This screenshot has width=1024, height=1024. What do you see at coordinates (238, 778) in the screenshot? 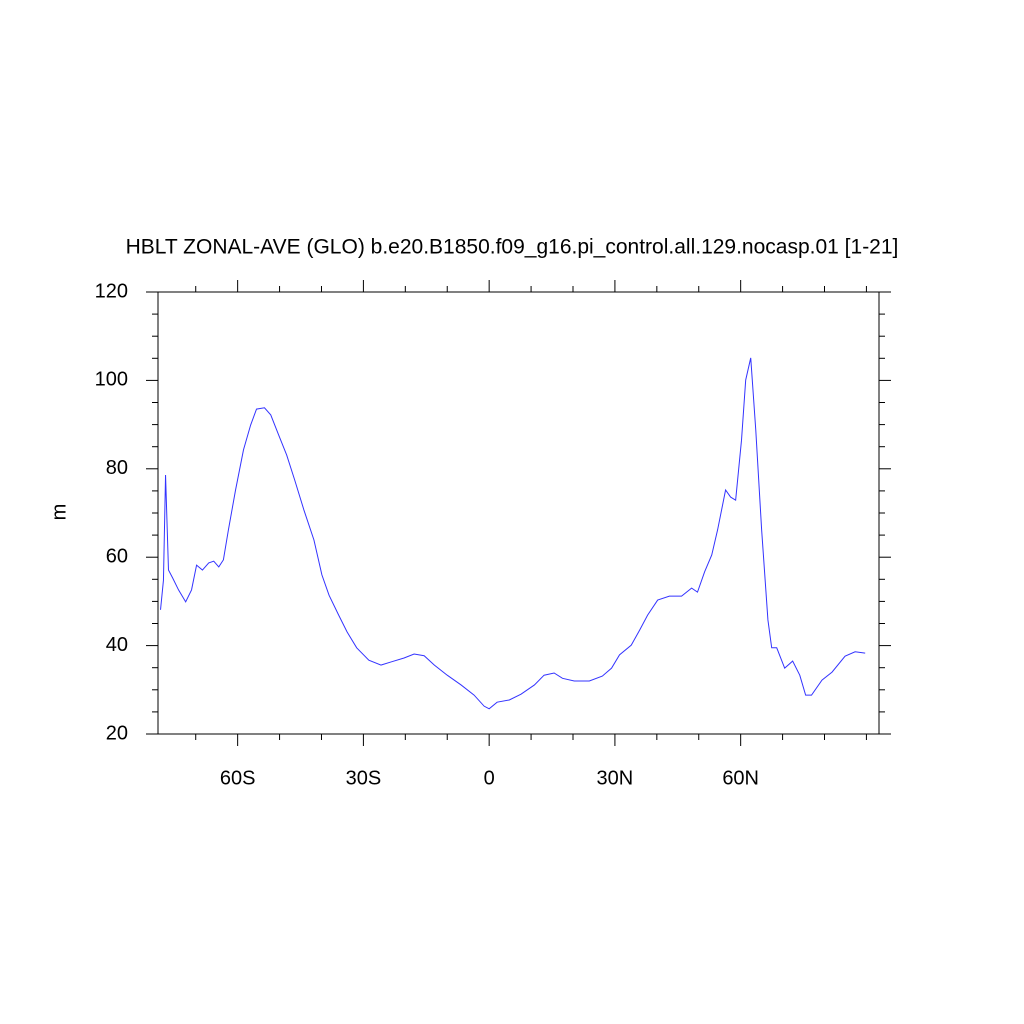
I see `x-tick-label: 60S` at bounding box center [238, 778].